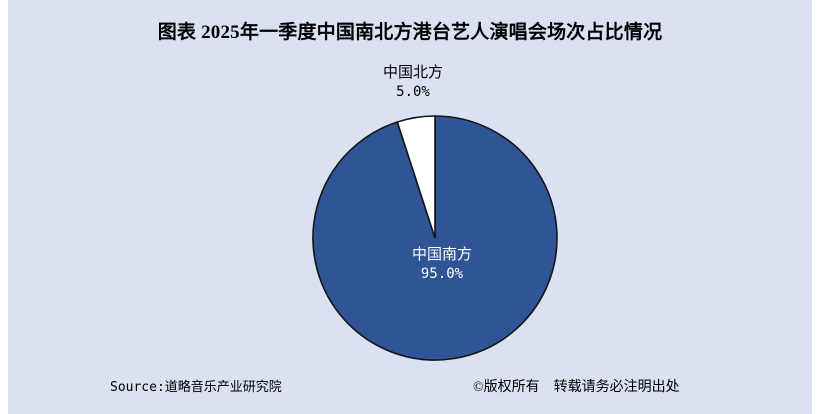 The height and width of the screenshot is (414, 827). I want to click on pie-label-china-north: 中国北方 5.0%, so click(413, 82).